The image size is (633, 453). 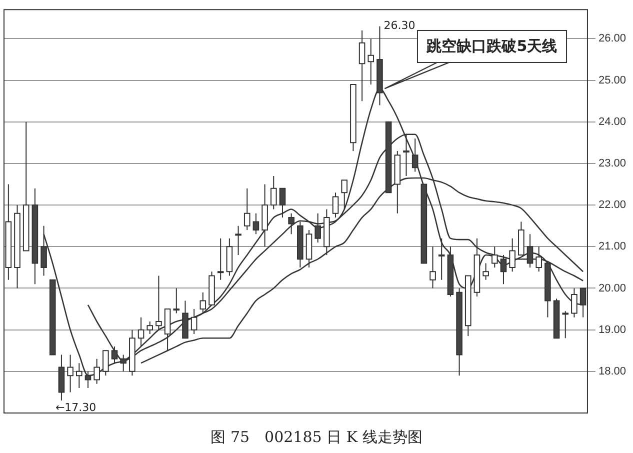 I want to click on y-tick-label: 25.00, so click(x=612, y=80).